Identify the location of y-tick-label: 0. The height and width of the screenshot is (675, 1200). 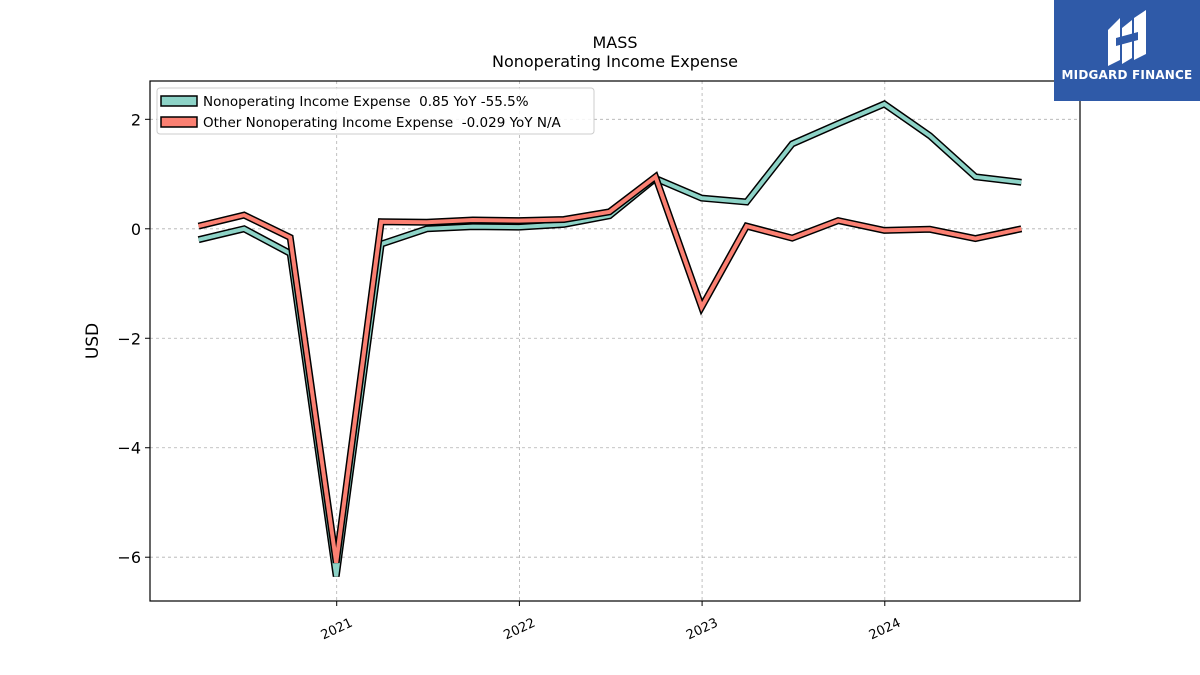
(136, 229).